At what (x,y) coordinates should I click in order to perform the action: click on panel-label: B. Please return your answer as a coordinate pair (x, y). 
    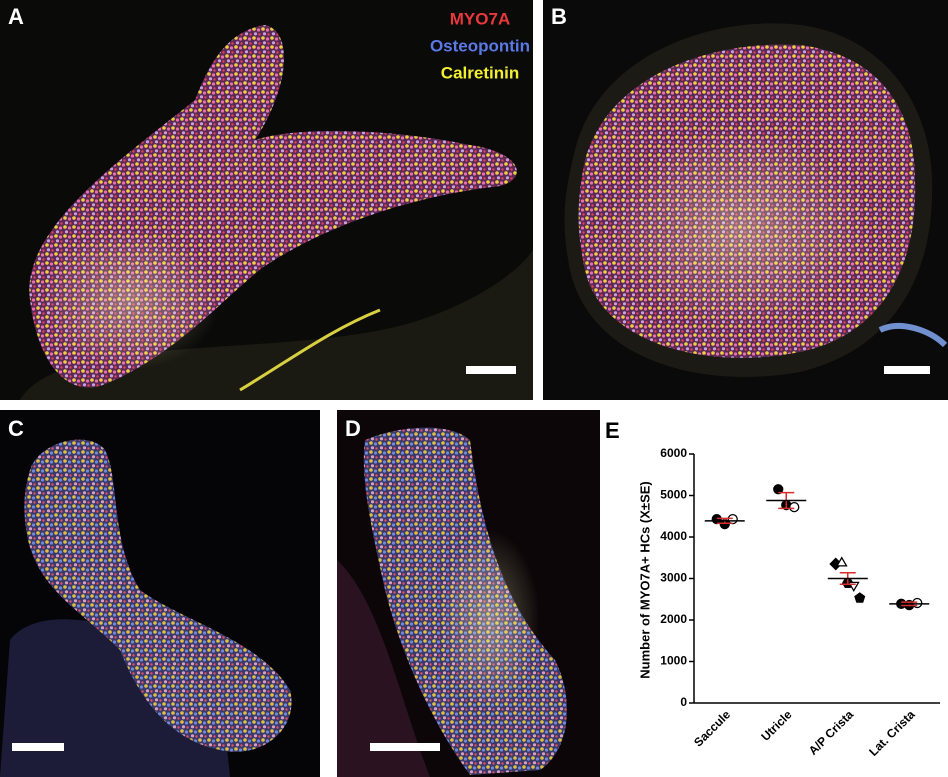
    Looking at the image, I should click on (559, 16).